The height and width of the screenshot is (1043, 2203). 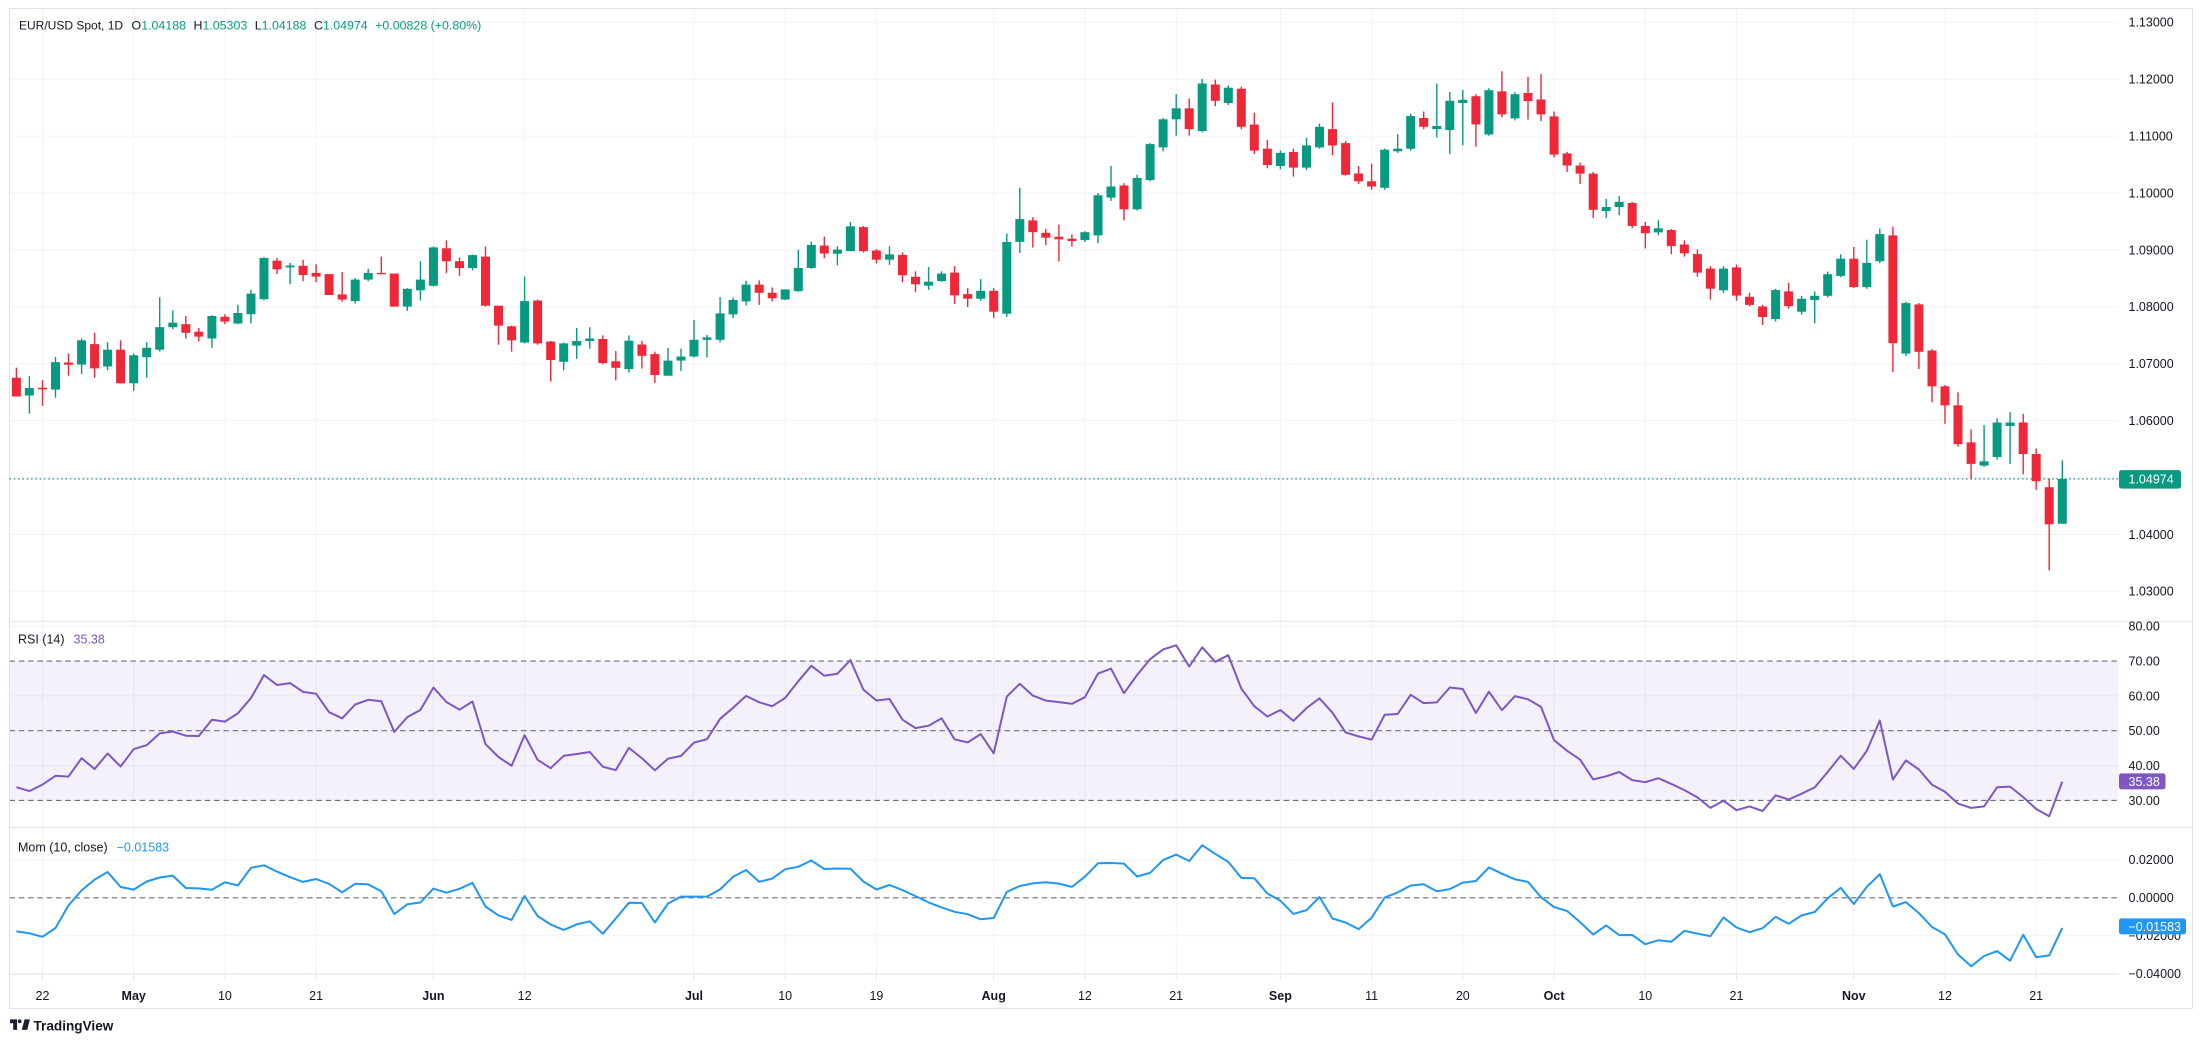 What do you see at coordinates (2151, 898) in the screenshot?
I see `svg-text: 0.00000` at bounding box center [2151, 898].